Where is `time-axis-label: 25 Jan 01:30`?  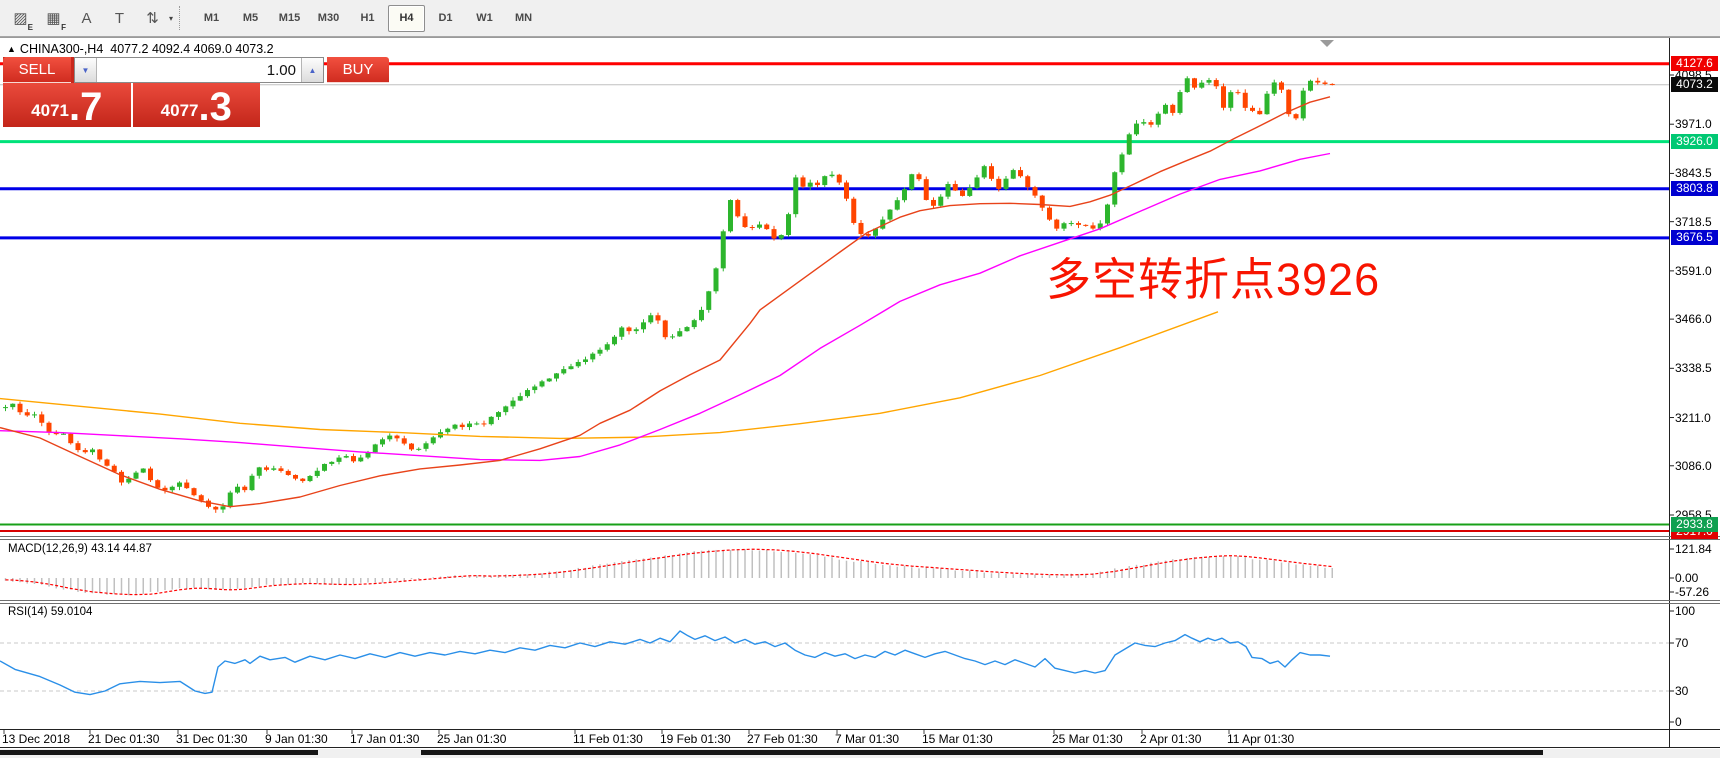
time-axis-label: 25 Jan 01:30 is located at coordinates (472, 739).